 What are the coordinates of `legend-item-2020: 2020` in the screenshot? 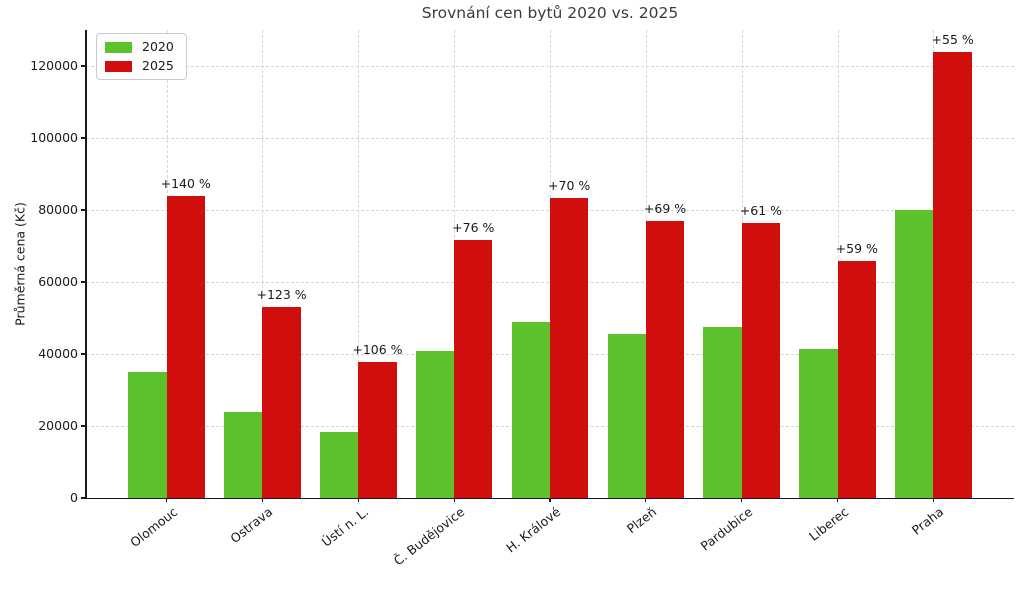 It's located at (139, 47).